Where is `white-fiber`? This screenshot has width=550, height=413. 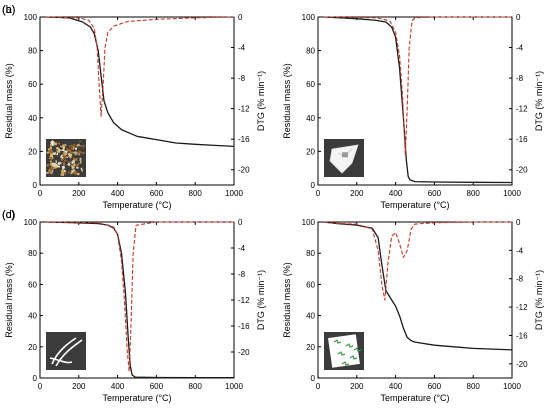 white-fiber is located at coordinates (66, 352).